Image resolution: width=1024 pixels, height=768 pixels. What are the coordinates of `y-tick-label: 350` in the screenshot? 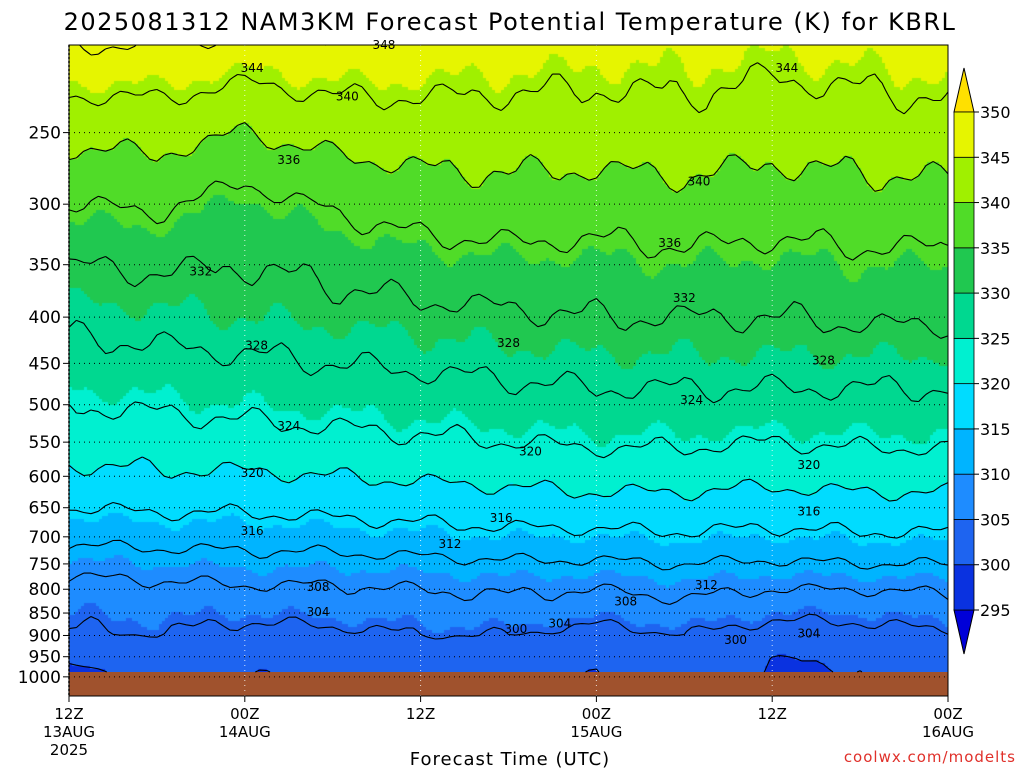 It's located at (45, 266).